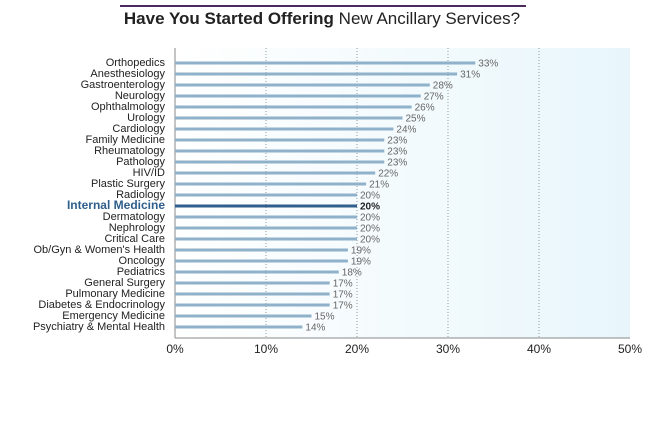 The height and width of the screenshot is (444, 645). What do you see at coordinates (488, 64) in the screenshot?
I see `value-label: 33%` at bounding box center [488, 64].